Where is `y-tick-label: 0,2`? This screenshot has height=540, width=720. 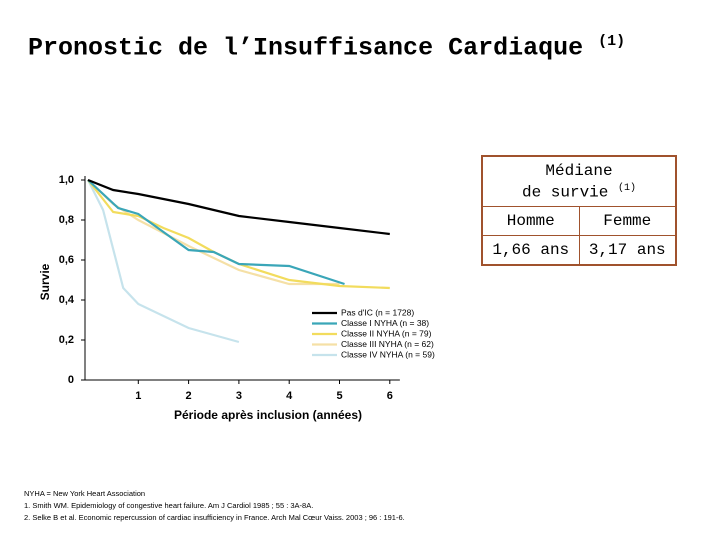
y-tick-label: 0,2 is located at coordinates (66, 340).